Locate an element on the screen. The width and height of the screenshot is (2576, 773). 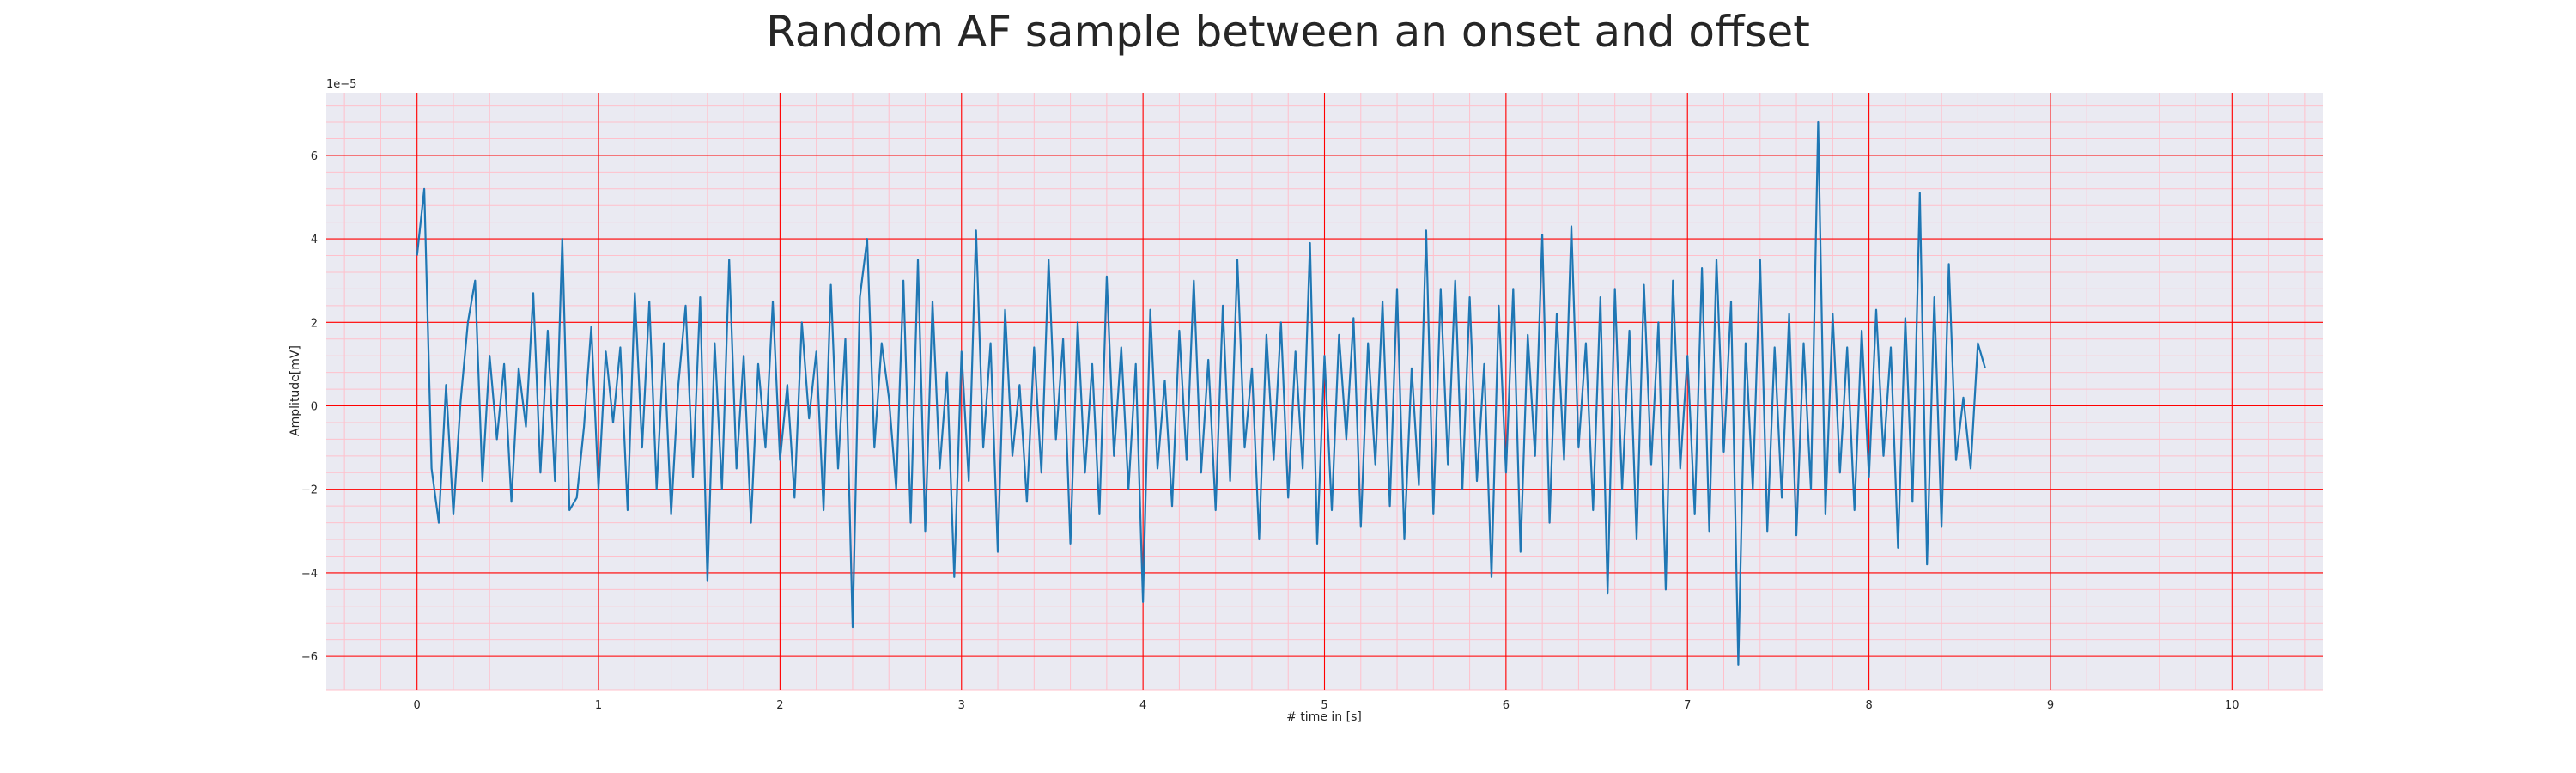
x-tick-label: 0 is located at coordinates (418, 705).